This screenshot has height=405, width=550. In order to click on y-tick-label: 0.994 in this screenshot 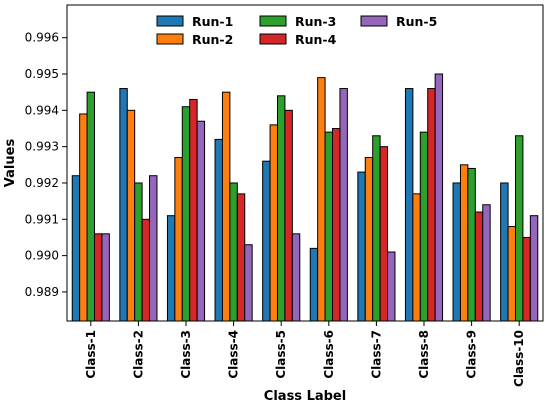, I will do `click(42, 110)`.